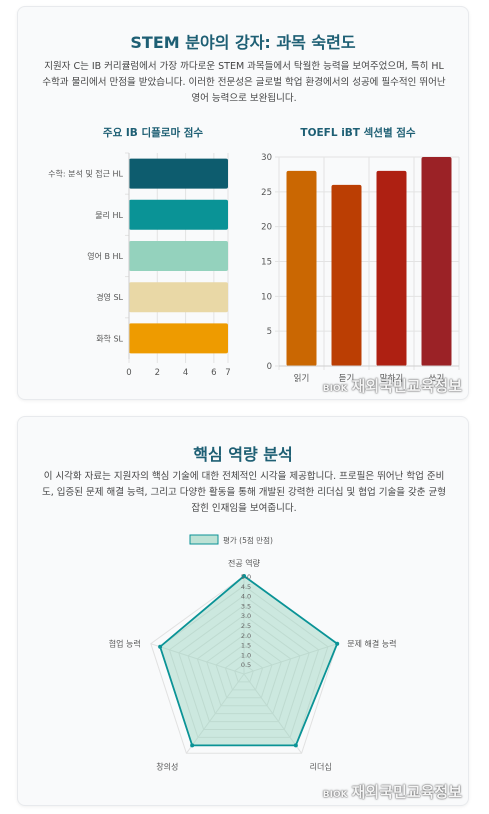 This screenshot has height=814, width=489. I want to click on axis-label: 전공 역량, so click(244, 563).